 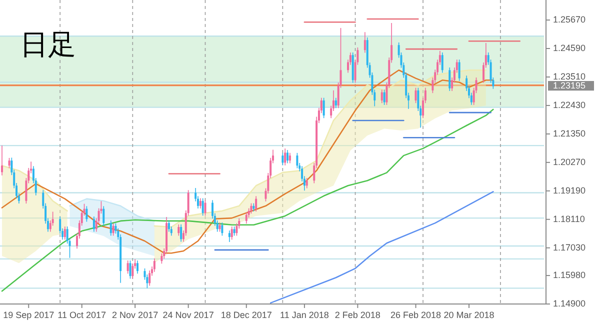 I want to click on ref-line-label: 1.23195, so click(x=569, y=85).